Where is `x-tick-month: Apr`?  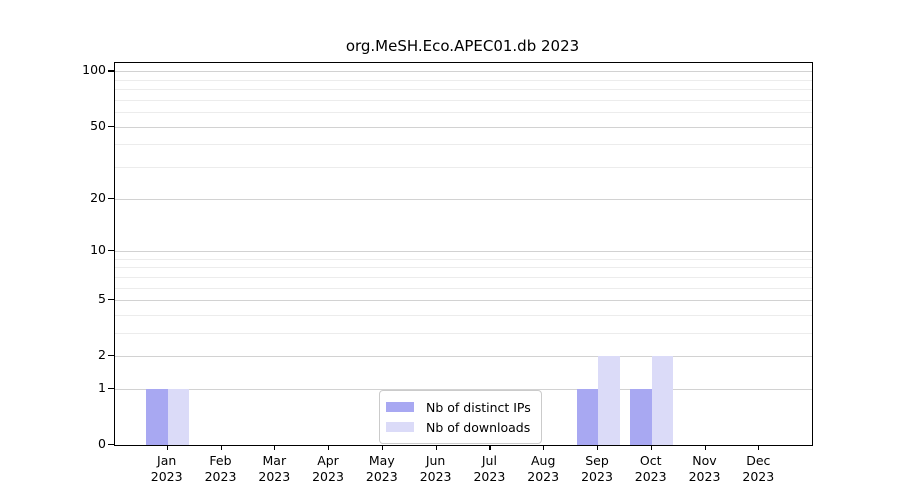 x-tick-month: Apr is located at coordinates (328, 460).